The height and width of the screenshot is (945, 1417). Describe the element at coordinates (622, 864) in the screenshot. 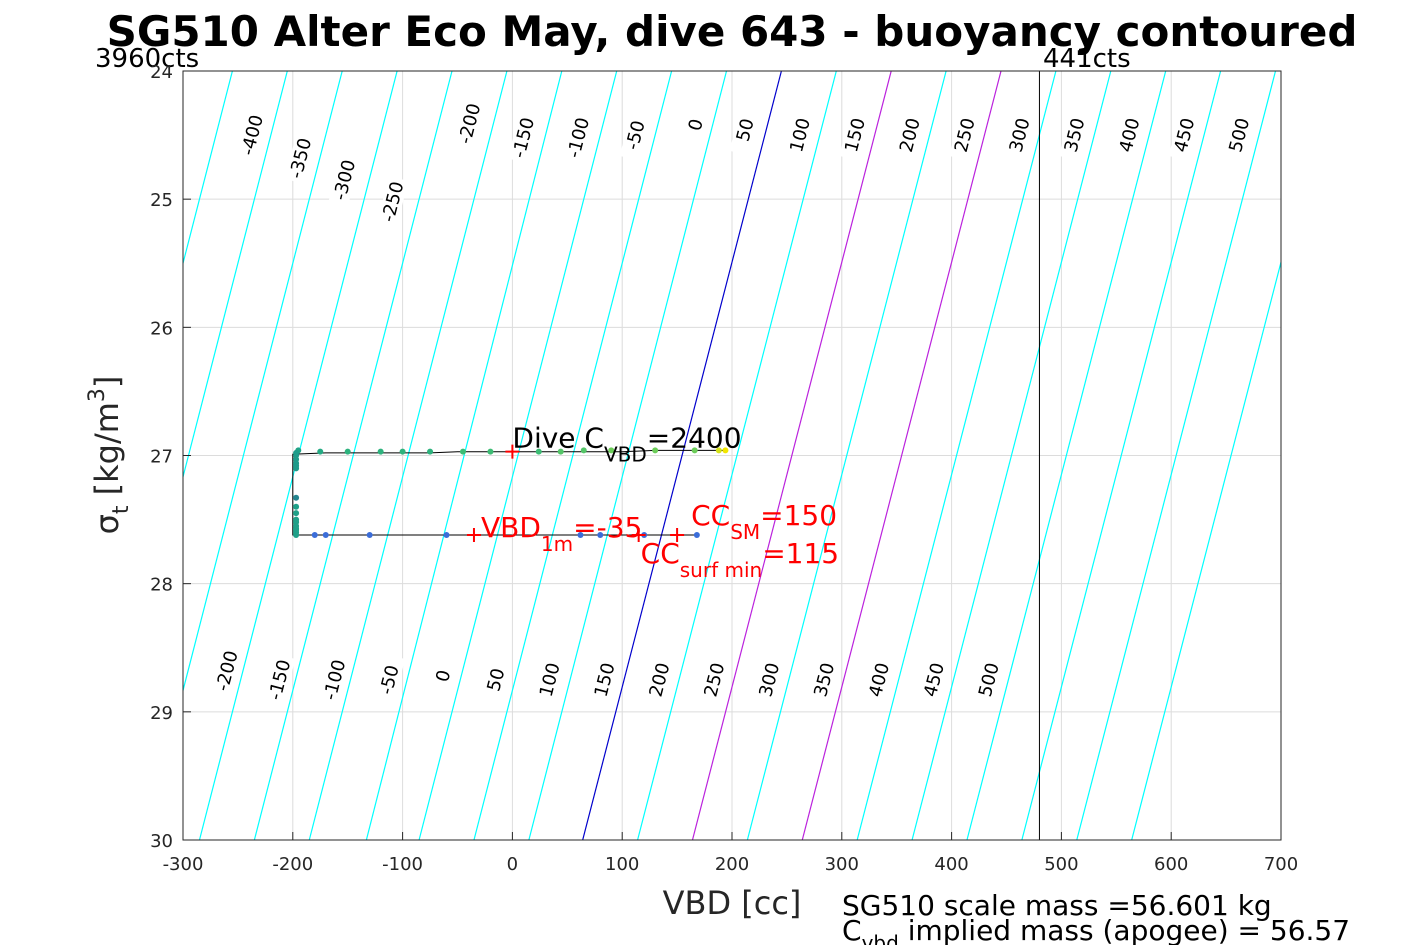

I see `x-tick-label-4: 100` at that location.